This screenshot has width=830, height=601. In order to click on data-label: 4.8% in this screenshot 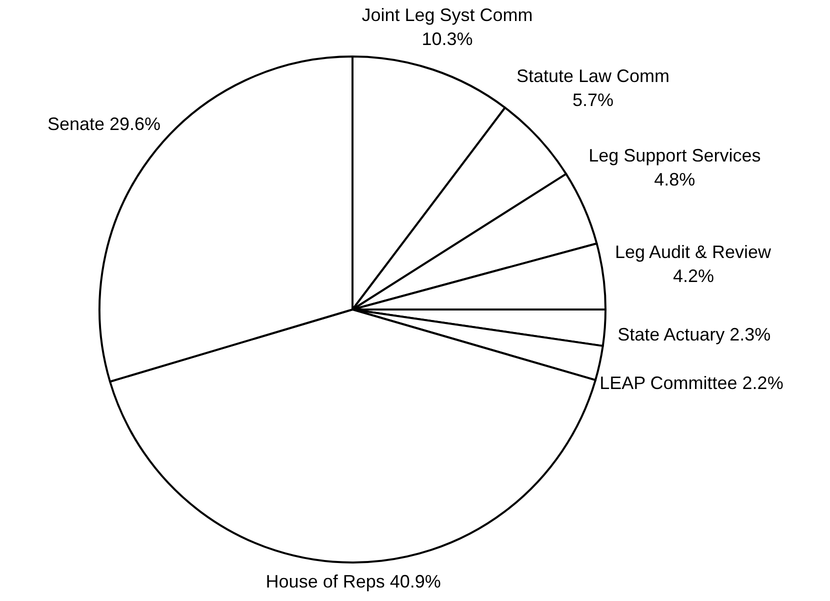, I will do `click(675, 180)`.